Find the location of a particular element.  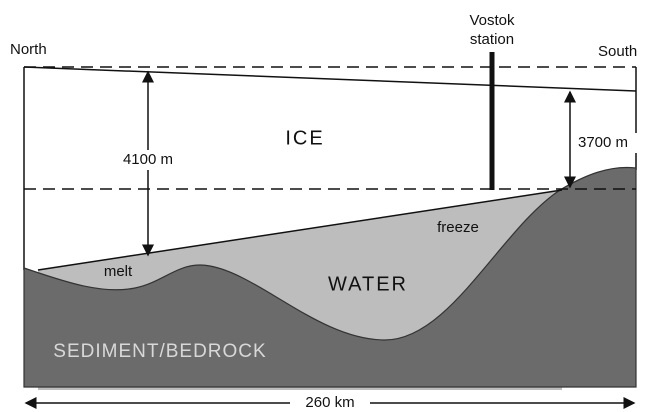

width-label: 260 km is located at coordinates (329, 402).